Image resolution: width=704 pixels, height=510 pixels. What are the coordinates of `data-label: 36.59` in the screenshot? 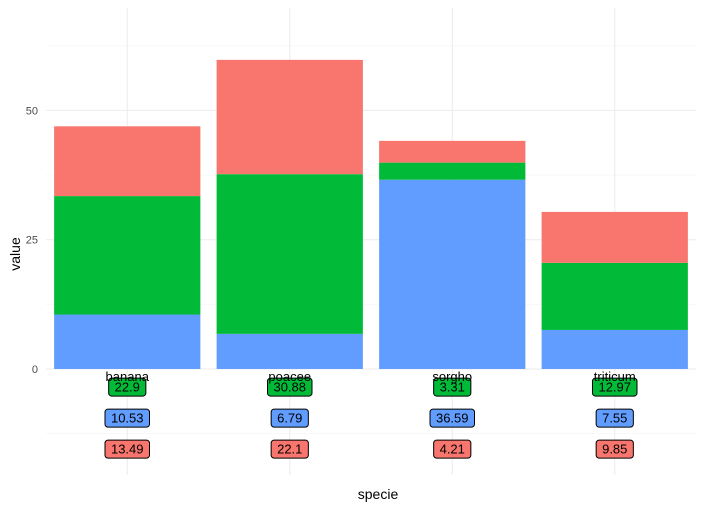 It's located at (452, 418).